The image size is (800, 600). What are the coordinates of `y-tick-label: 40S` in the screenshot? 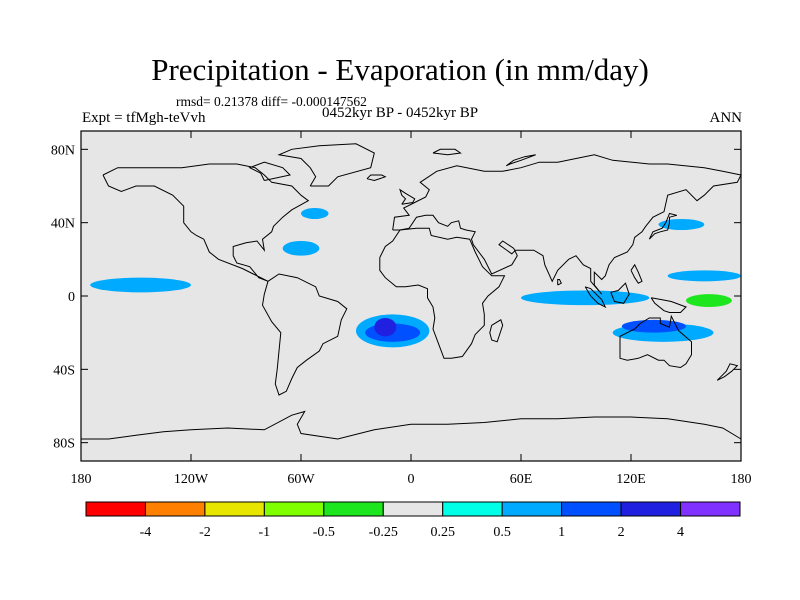 It's located at (64, 370).